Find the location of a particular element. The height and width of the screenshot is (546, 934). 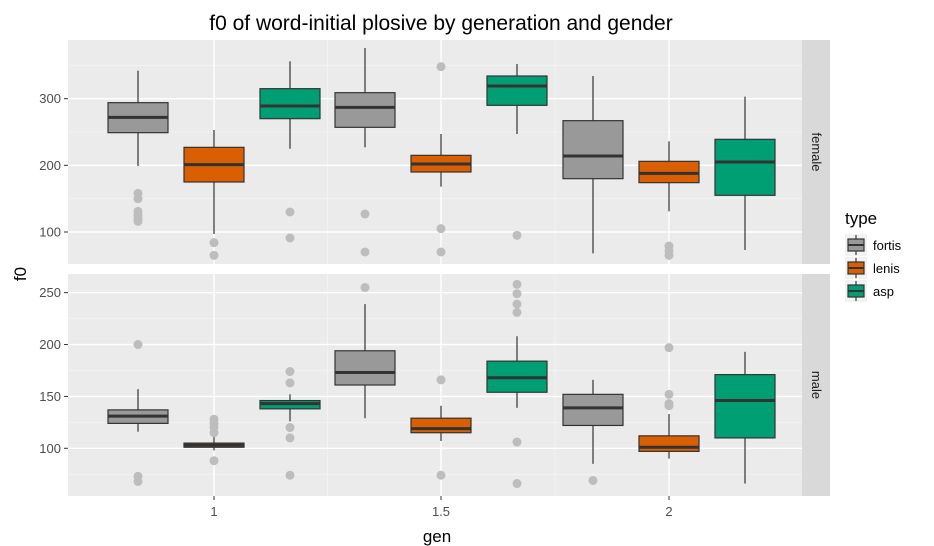

box-male-gen-2-fortis is located at coordinates (593, 432).